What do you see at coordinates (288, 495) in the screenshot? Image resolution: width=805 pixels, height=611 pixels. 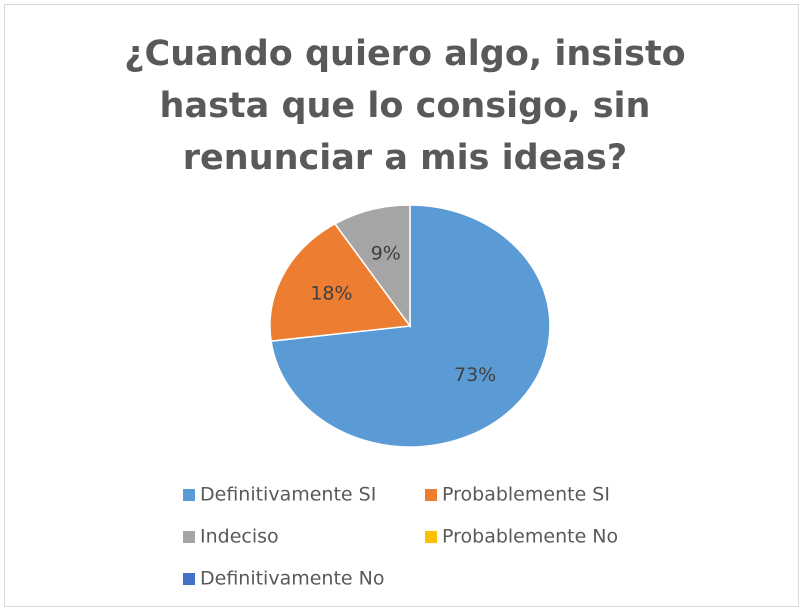 I see `legend-label: Definitivamente SI` at bounding box center [288, 495].